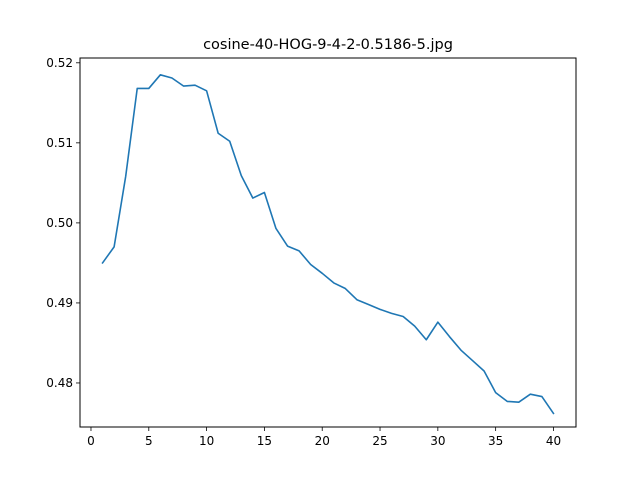 The height and width of the screenshot is (480, 640). Describe the element at coordinates (322, 441) in the screenshot. I see `x-tick-label: 20` at that location.